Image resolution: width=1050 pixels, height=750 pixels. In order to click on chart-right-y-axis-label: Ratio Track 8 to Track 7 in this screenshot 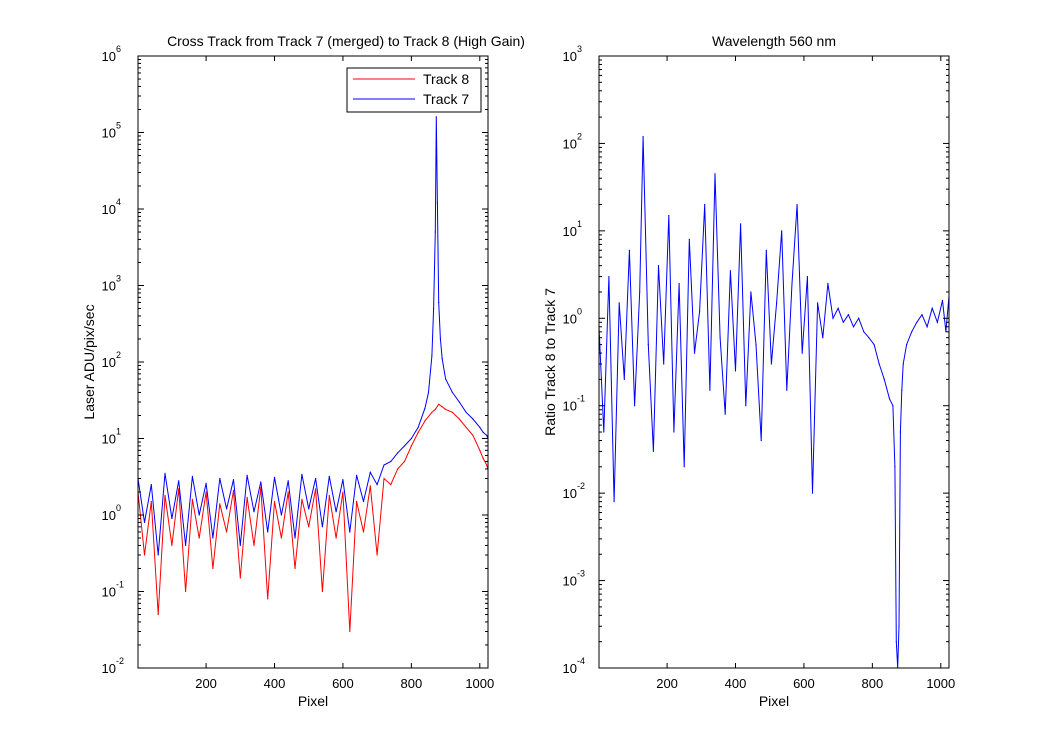, I will do `click(550, 362)`.